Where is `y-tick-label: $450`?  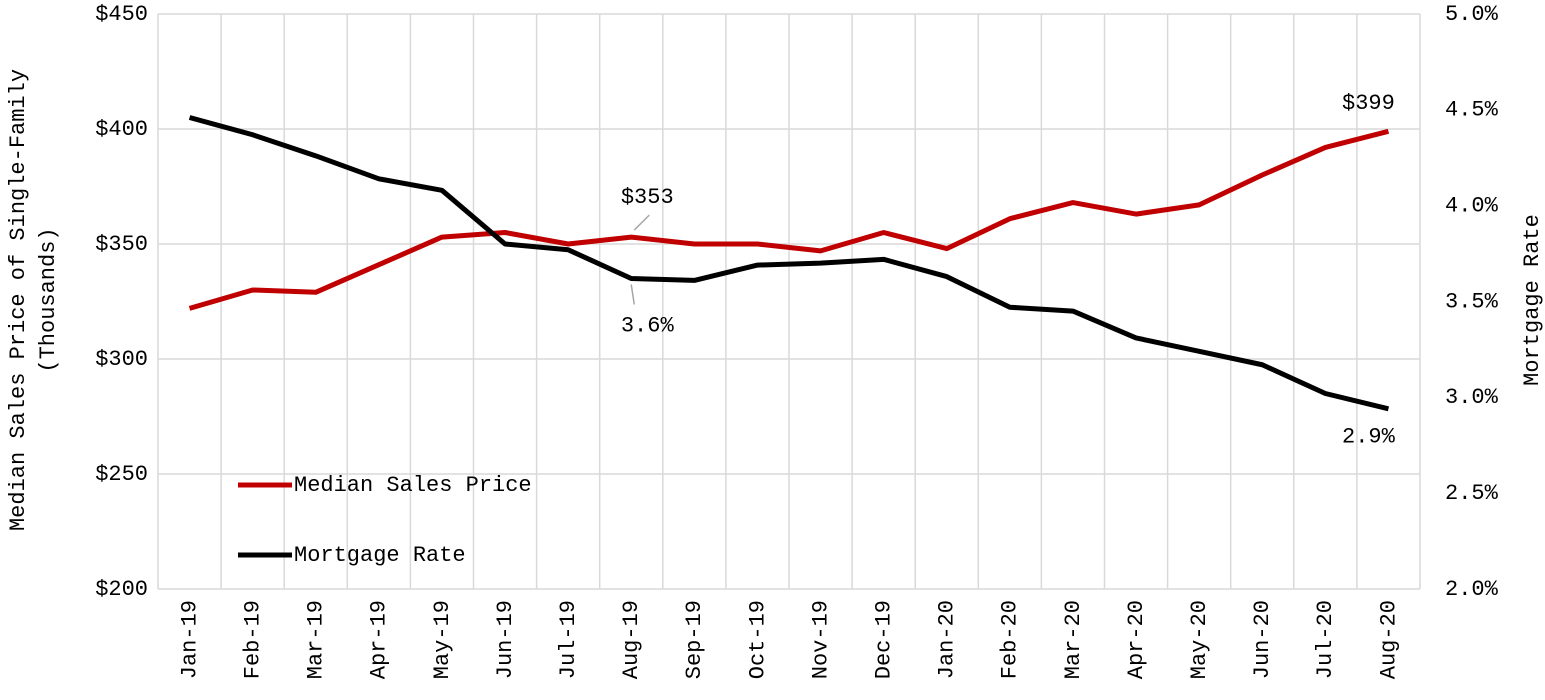
y-tick-label: $450 is located at coordinates (121, 14).